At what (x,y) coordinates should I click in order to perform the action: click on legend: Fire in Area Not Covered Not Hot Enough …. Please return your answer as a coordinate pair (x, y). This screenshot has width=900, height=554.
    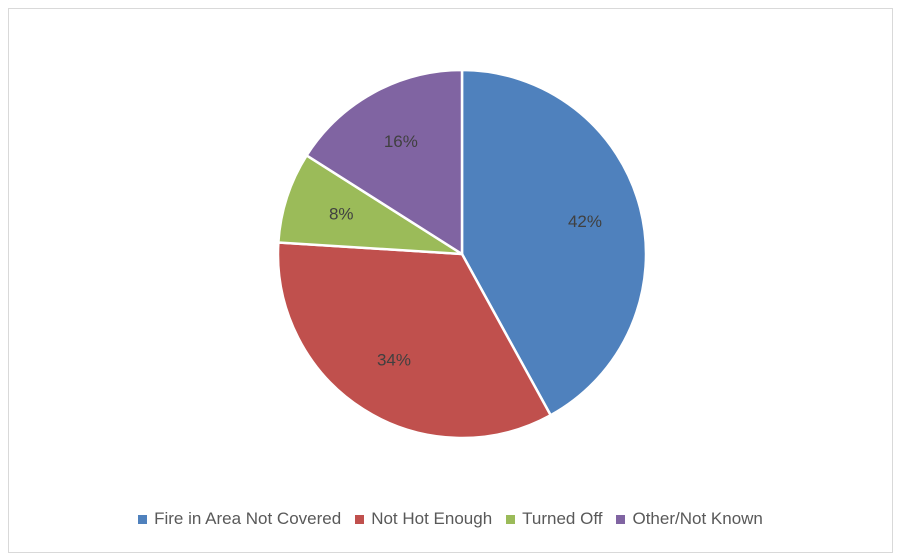
    Looking at the image, I should click on (450, 519).